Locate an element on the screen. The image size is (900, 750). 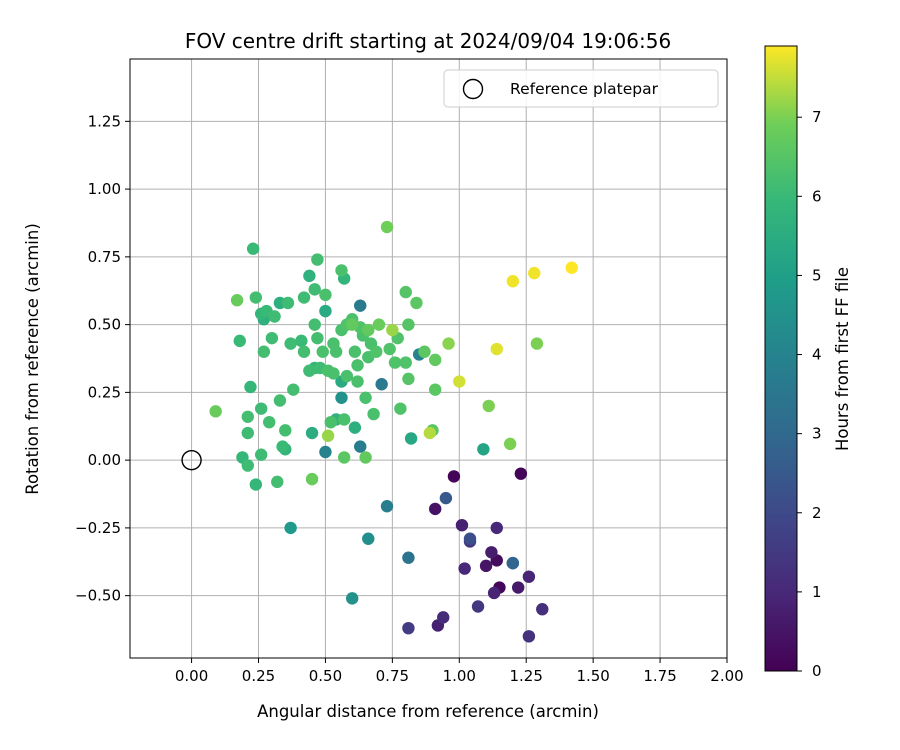
colorbar-tick-label: 5 is located at coordinates (817, 275).